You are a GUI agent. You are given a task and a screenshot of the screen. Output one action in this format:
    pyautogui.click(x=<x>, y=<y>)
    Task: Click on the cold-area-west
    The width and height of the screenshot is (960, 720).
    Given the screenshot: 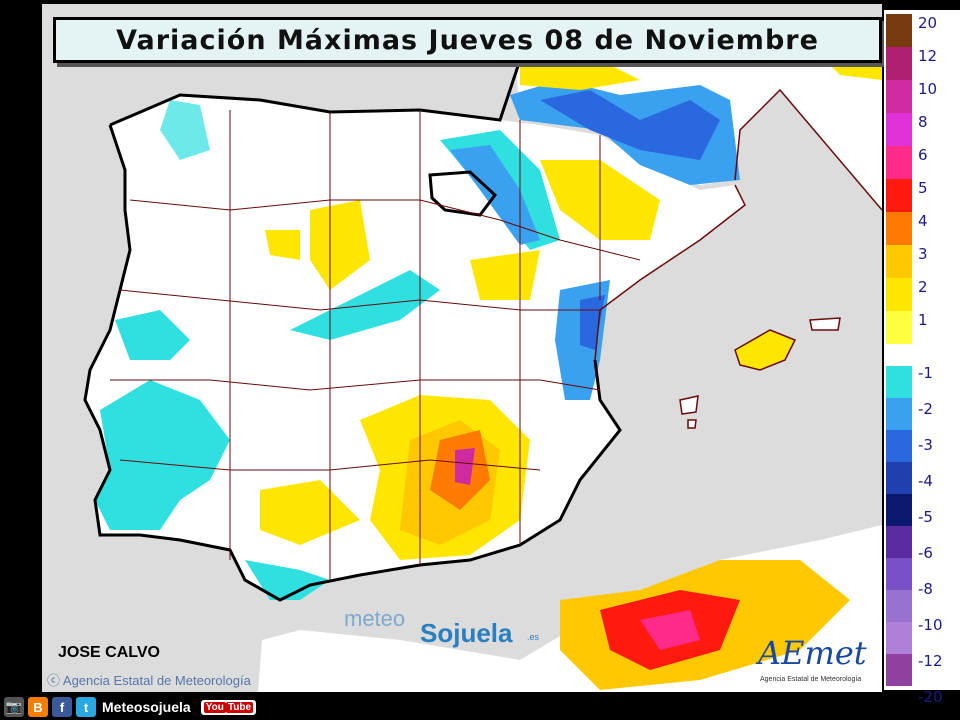 What is the action you would take?
    pyautogui.click(x=162, y=455)
    